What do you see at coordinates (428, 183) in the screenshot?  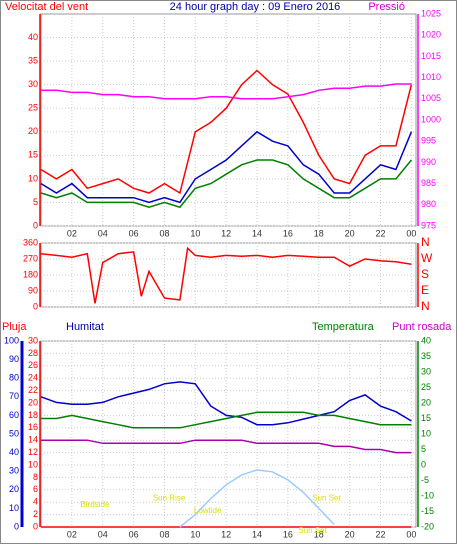 I see `y2-tick-label: 985` at bounding box center [428, 183].